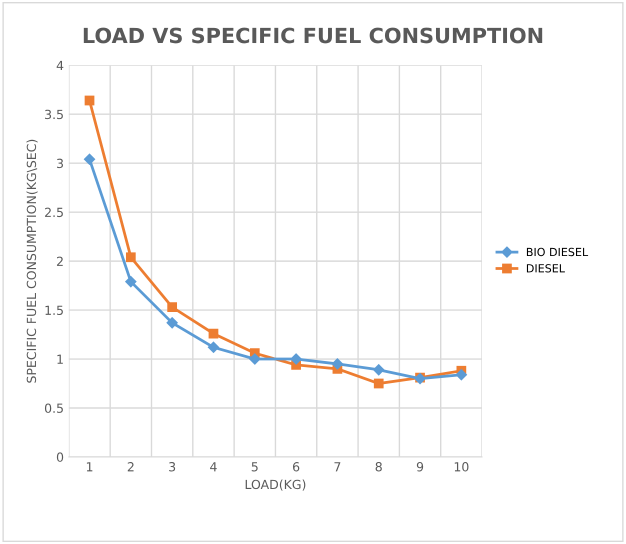 This screenshot has height=544, width=626. Describe the element at coordinates (461, 467) in the screenshot. I see `x-tick-label: 10` at that location.